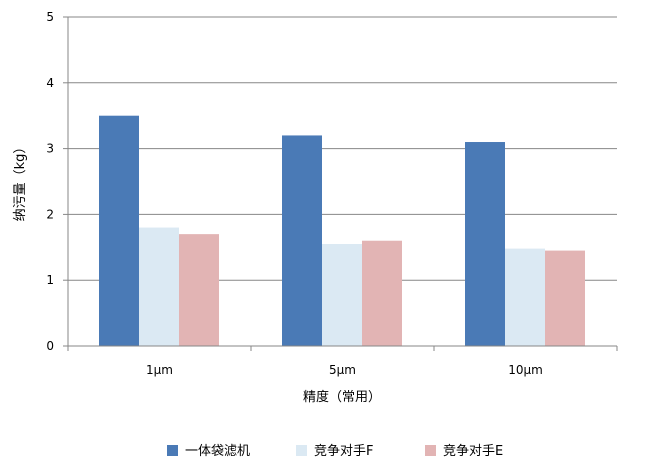 The width and height of the screenshot is (664, 474). Describe the element at coordinates (217, 451) in the screenshot. I see `legend-label: 一体袋滤机` at that location.